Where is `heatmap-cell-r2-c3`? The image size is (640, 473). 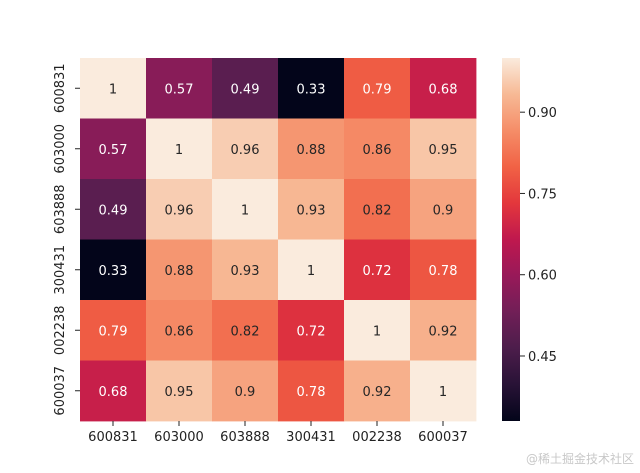
heatmap-cell-r2-c3 is located at coordinates (311, 209).